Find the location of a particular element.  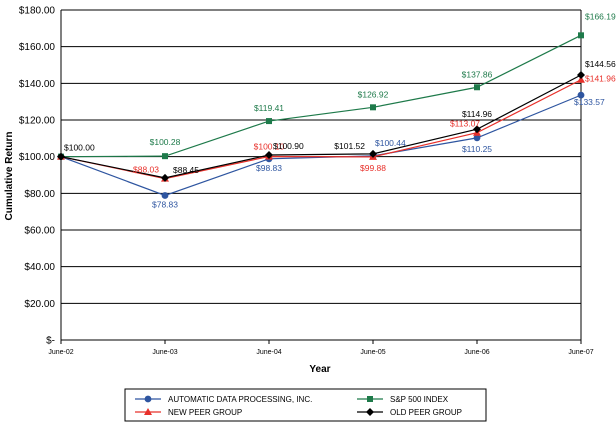

legend-diamond-marker is located at coordinates (370, 412).